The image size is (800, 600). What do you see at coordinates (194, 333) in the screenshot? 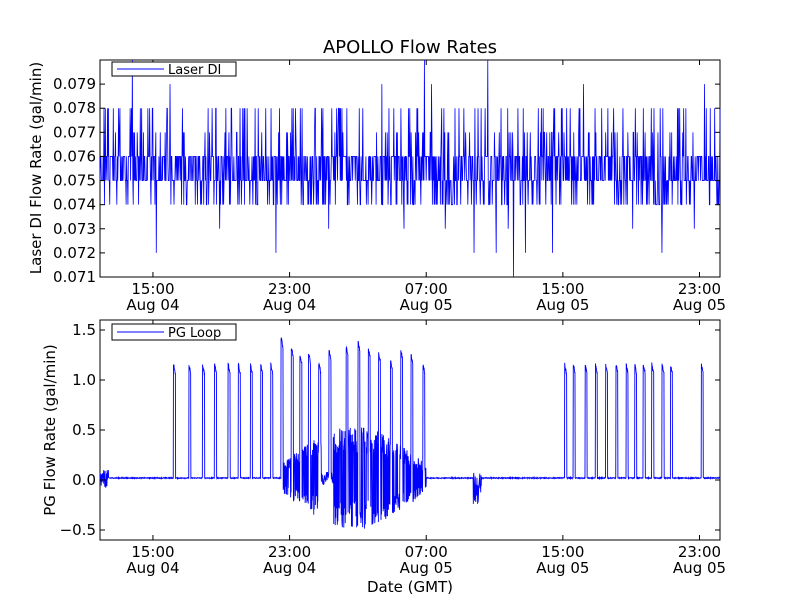
I see `pg-loop-legend-label: PG Loop` at bounding box center [194, 333].